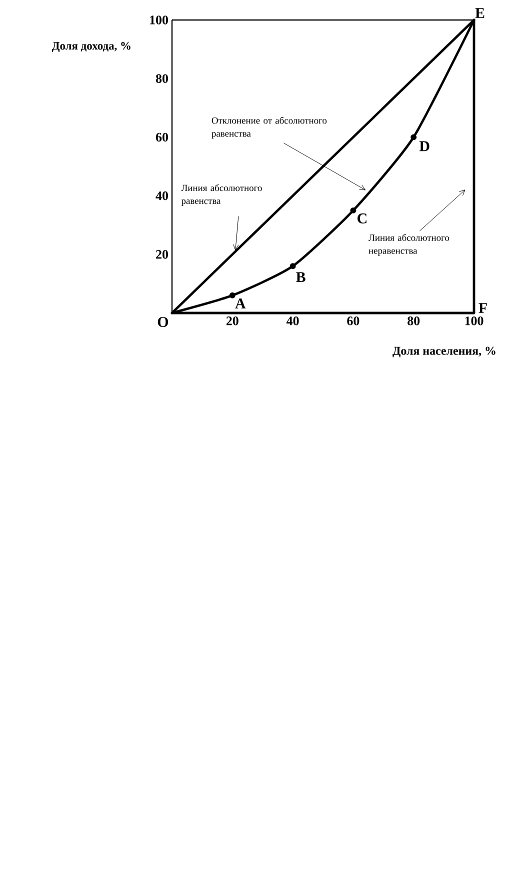  What do you see at coordinates (162, 78) in the screenshot?
I see `y-tick-label: 80` at bounding box center [162, 78].